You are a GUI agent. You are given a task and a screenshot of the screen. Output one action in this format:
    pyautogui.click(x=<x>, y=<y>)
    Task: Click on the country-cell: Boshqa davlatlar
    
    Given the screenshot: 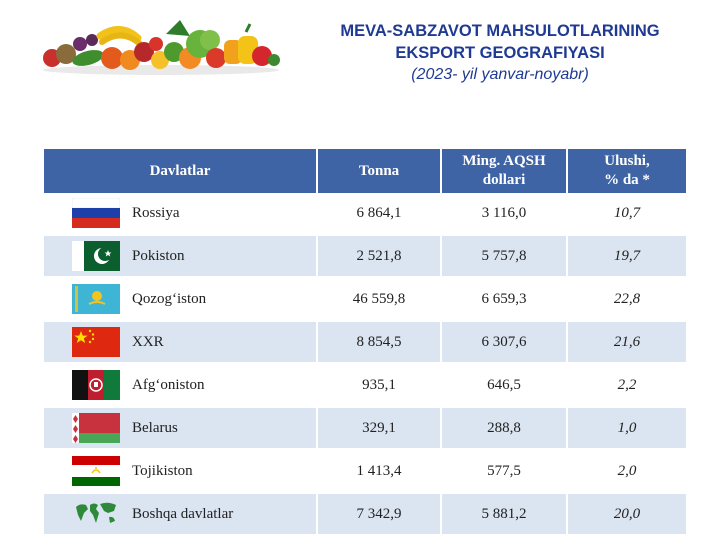 What is the action you would take?
    pyautogui.click(x=181, y=512)
    